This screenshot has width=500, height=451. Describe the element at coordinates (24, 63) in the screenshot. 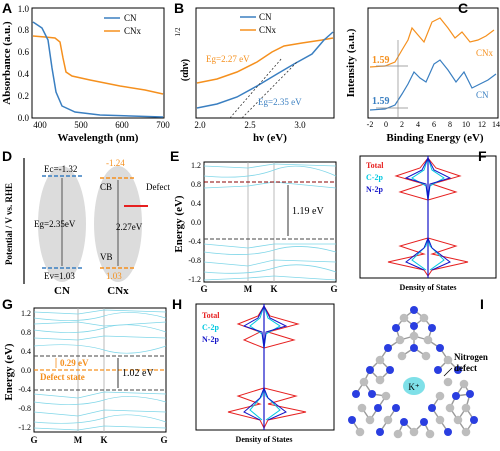

I see `y-ticks: 0.0 0.2 0.4 0.6 0.8 1.0` at that location.